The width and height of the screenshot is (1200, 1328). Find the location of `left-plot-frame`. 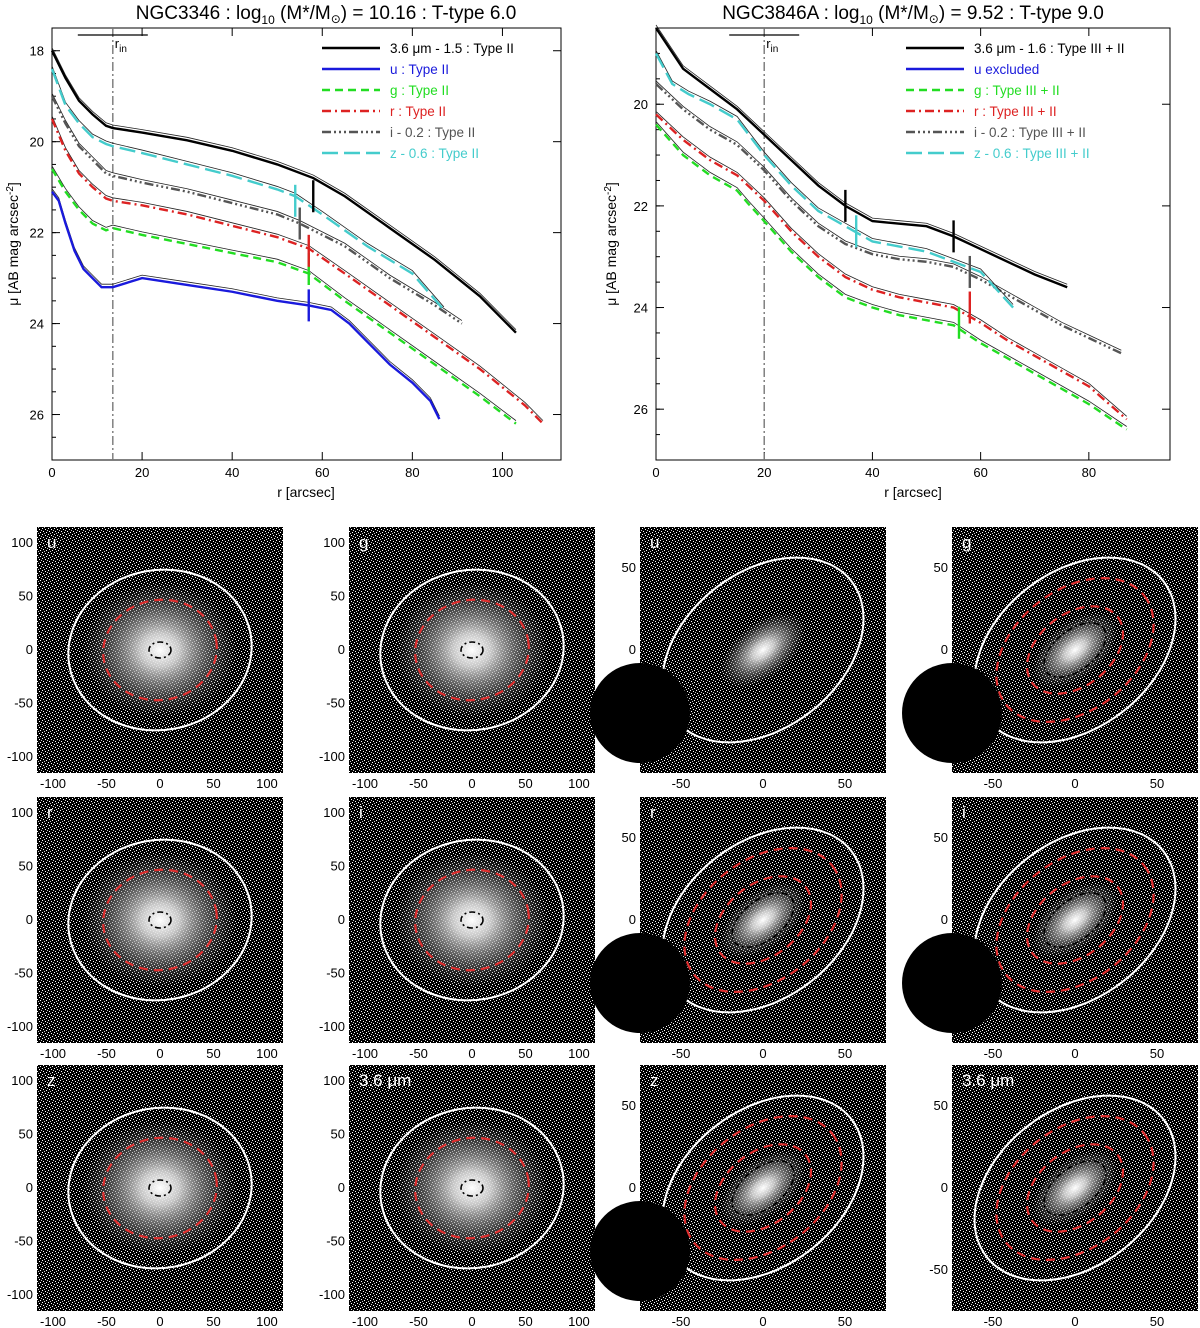

left-plot-frame is located at coordinates (306, 244).